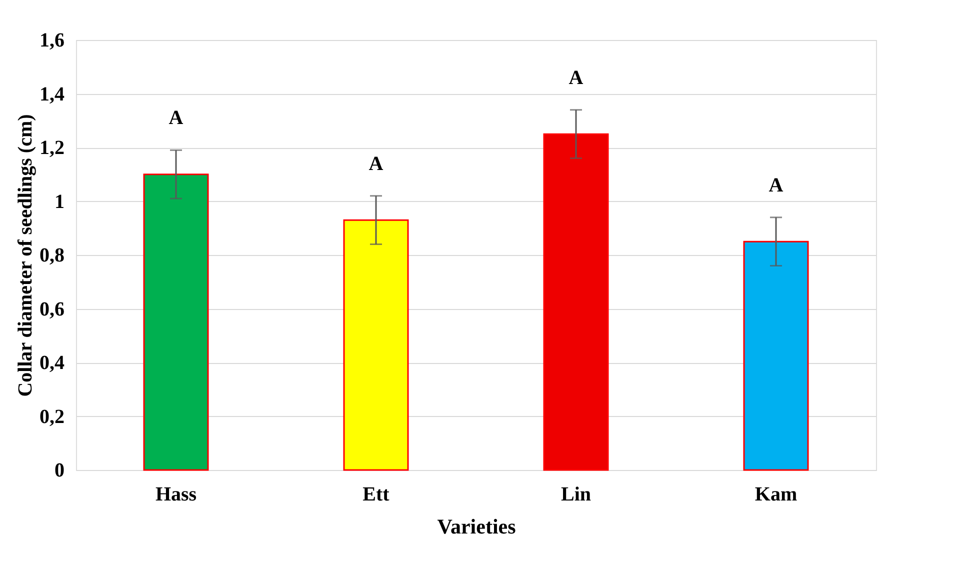 The height and width of the screenshot is (579, 959). What do you see at coordinates (52, 148) in the screenshot?
I see `y-tick-label: 1,2` at bounding box center [52, 148].